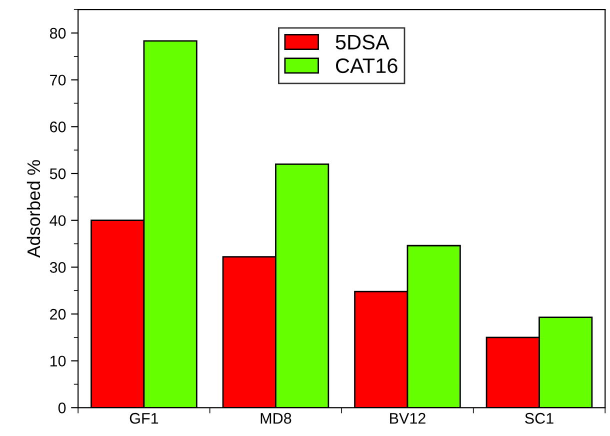  What do you see at coordinates (33, 209) in the screenshot?
I see `y-axis-title: Adsorbed %` at bounding box center [33, 209].